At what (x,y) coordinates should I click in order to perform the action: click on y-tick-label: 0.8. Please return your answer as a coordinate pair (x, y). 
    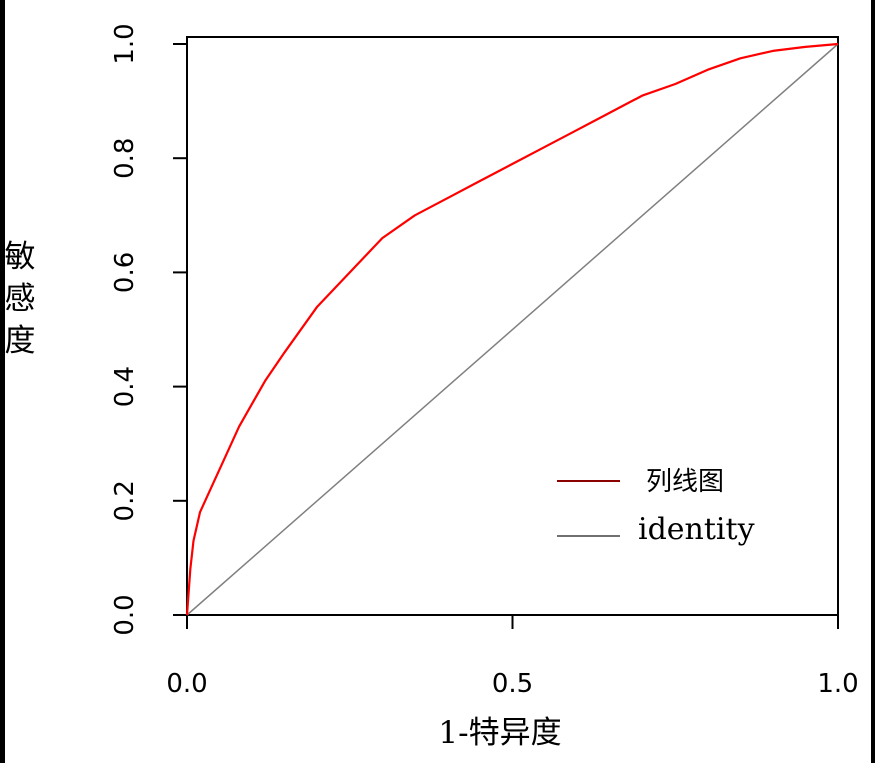
    Looking at the image, I should click on (125, 158).